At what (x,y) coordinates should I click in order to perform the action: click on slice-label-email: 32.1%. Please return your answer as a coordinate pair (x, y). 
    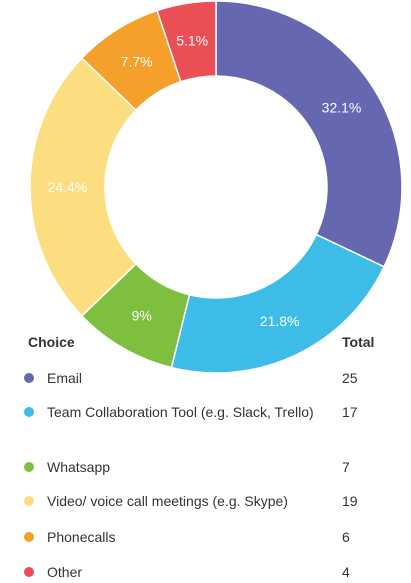
    Looking at the image, I should click on (342, 108).